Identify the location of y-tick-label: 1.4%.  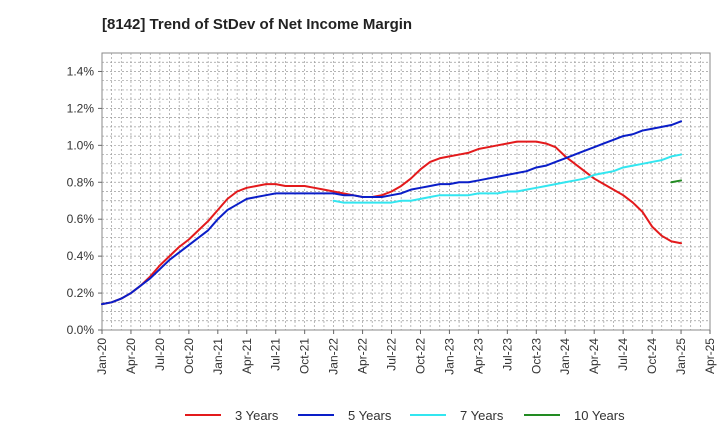
(81, 71).